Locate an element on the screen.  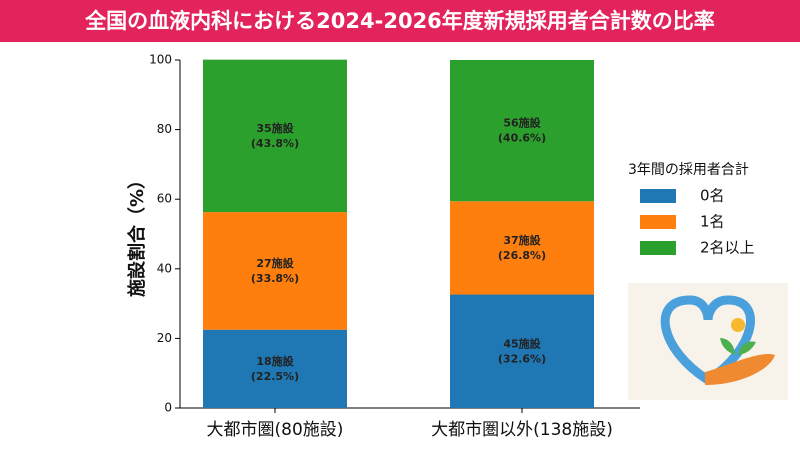
value-label: (26.8%) is located at coordinates (522, 255).